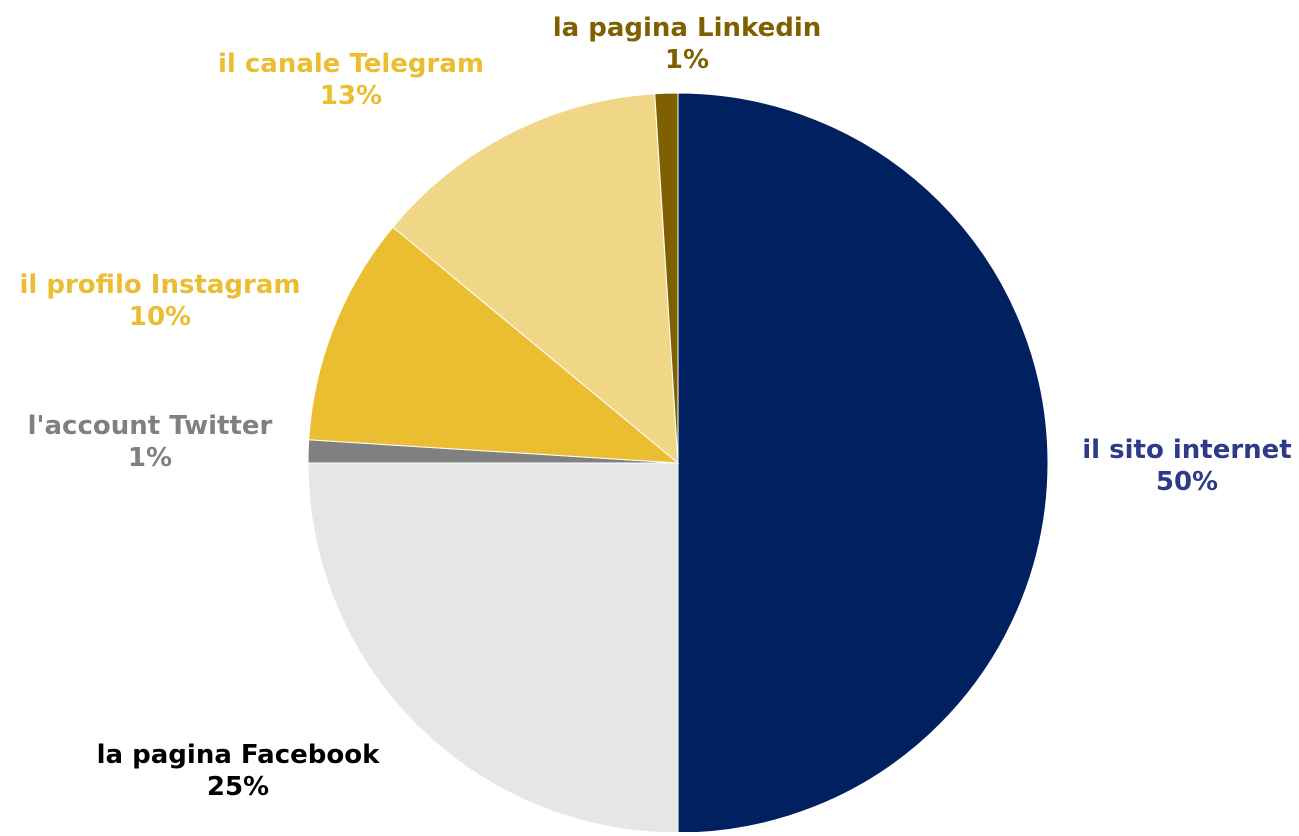 This screenshot has width=1299, height=836. Describe the element at coordinates (160, 285) in the screenshot. I see `slice-label-il-profilo-instagram: il profilo Instagram` at that location.